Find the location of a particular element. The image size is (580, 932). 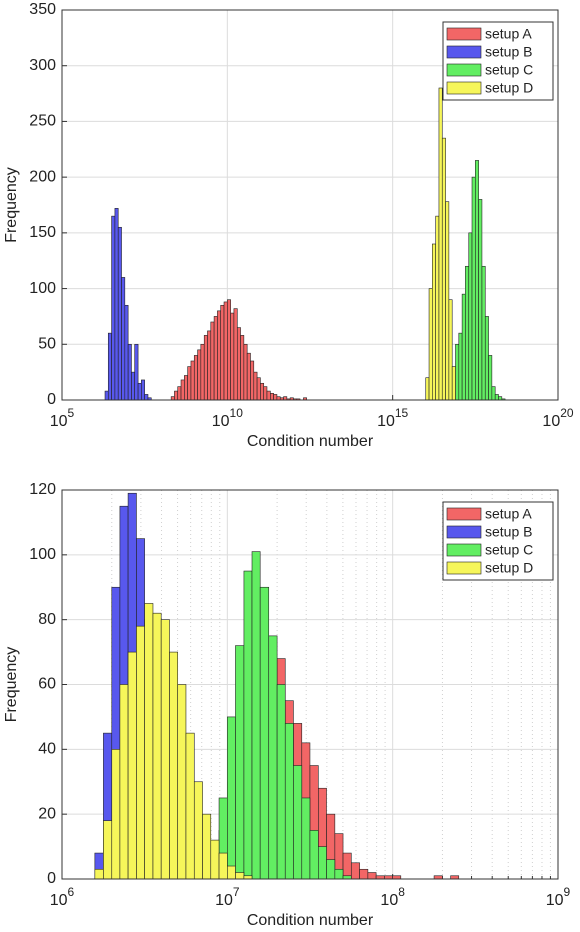

x-tick-label: 10⁶ is located at coordinates (62, 897).